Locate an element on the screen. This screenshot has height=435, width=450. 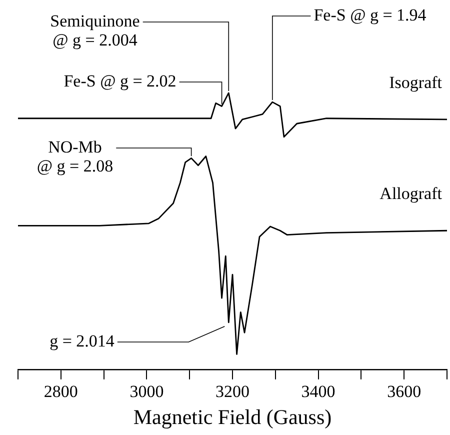
annotation: NO-Mb @ g = 2.08 is located at coordinates (75, 156).